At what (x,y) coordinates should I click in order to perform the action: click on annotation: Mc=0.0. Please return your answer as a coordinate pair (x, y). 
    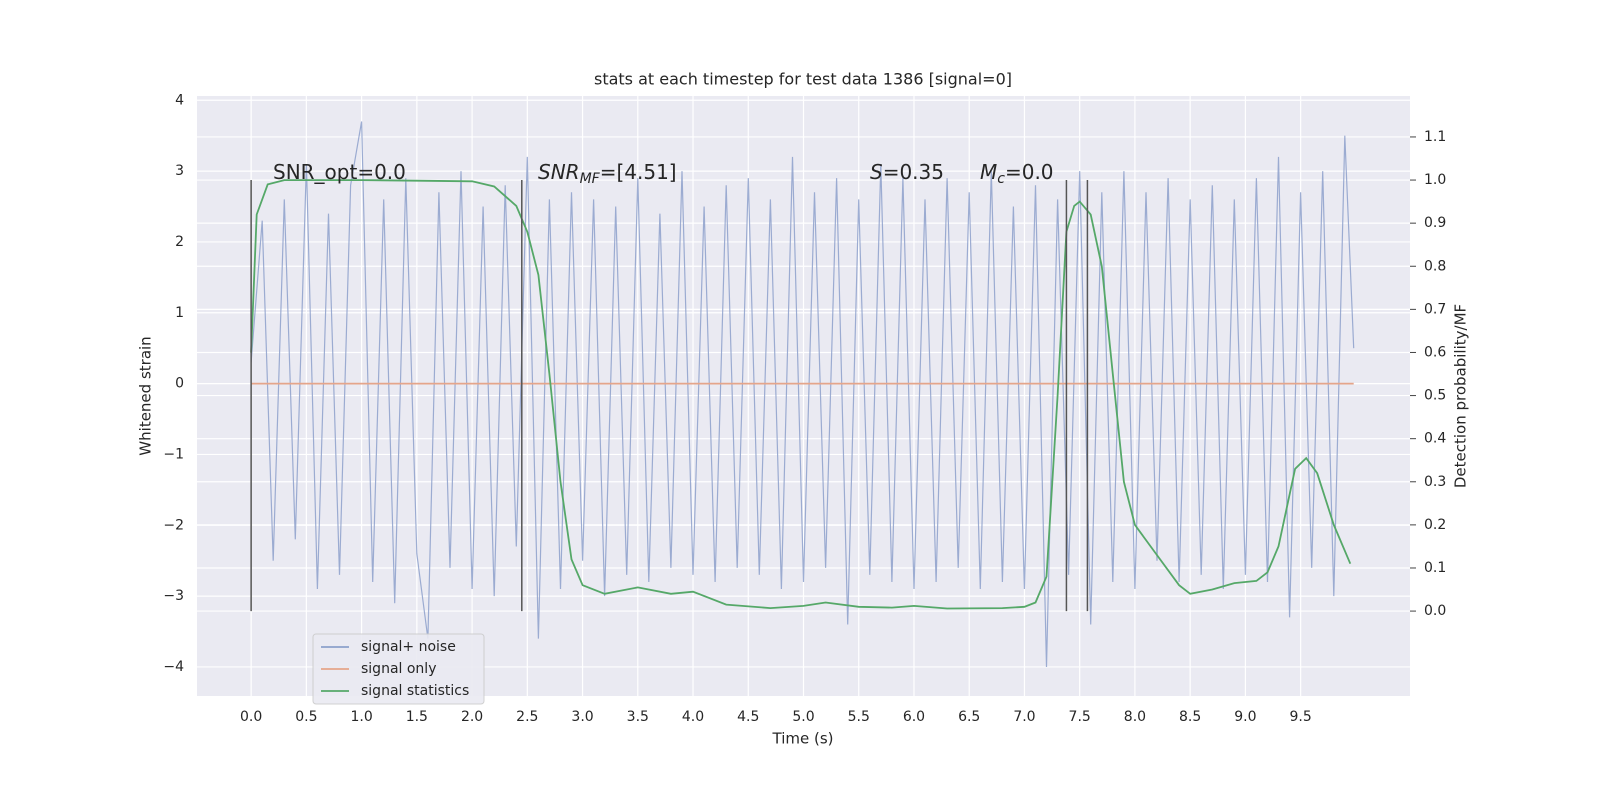
    Looking at the image, I should click on (1017, 174).